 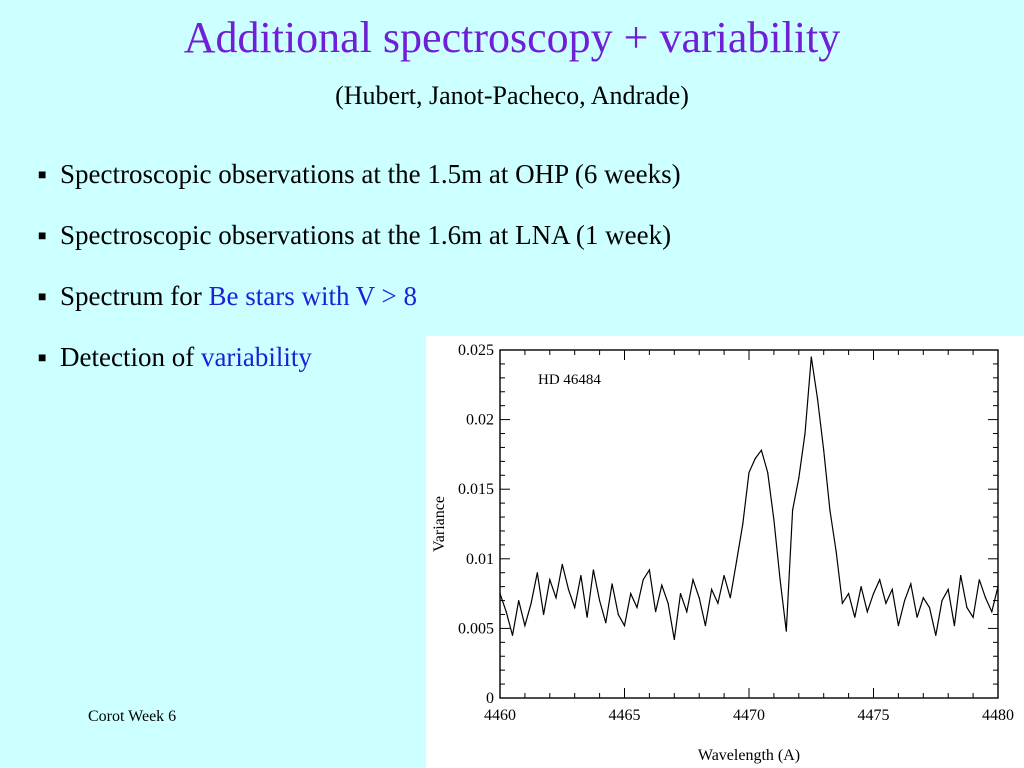 What do you see at coordinates (512, 37) in the screenshot?
I see `slide-title: Additional spectroscopy + variability` at bounding box center [512, 37].